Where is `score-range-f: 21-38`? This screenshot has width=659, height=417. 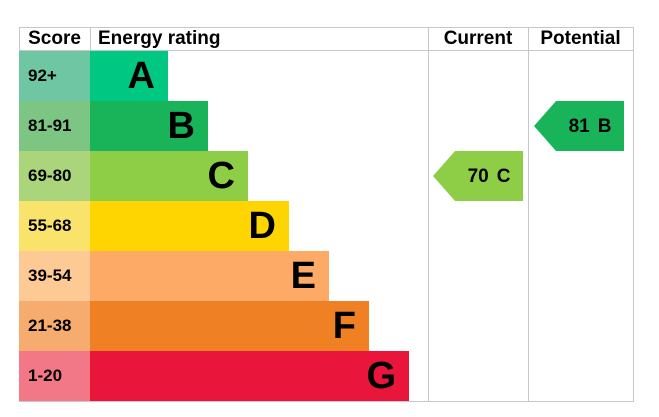 score-range-f: 21-38 is located at coordinates (54, 326).